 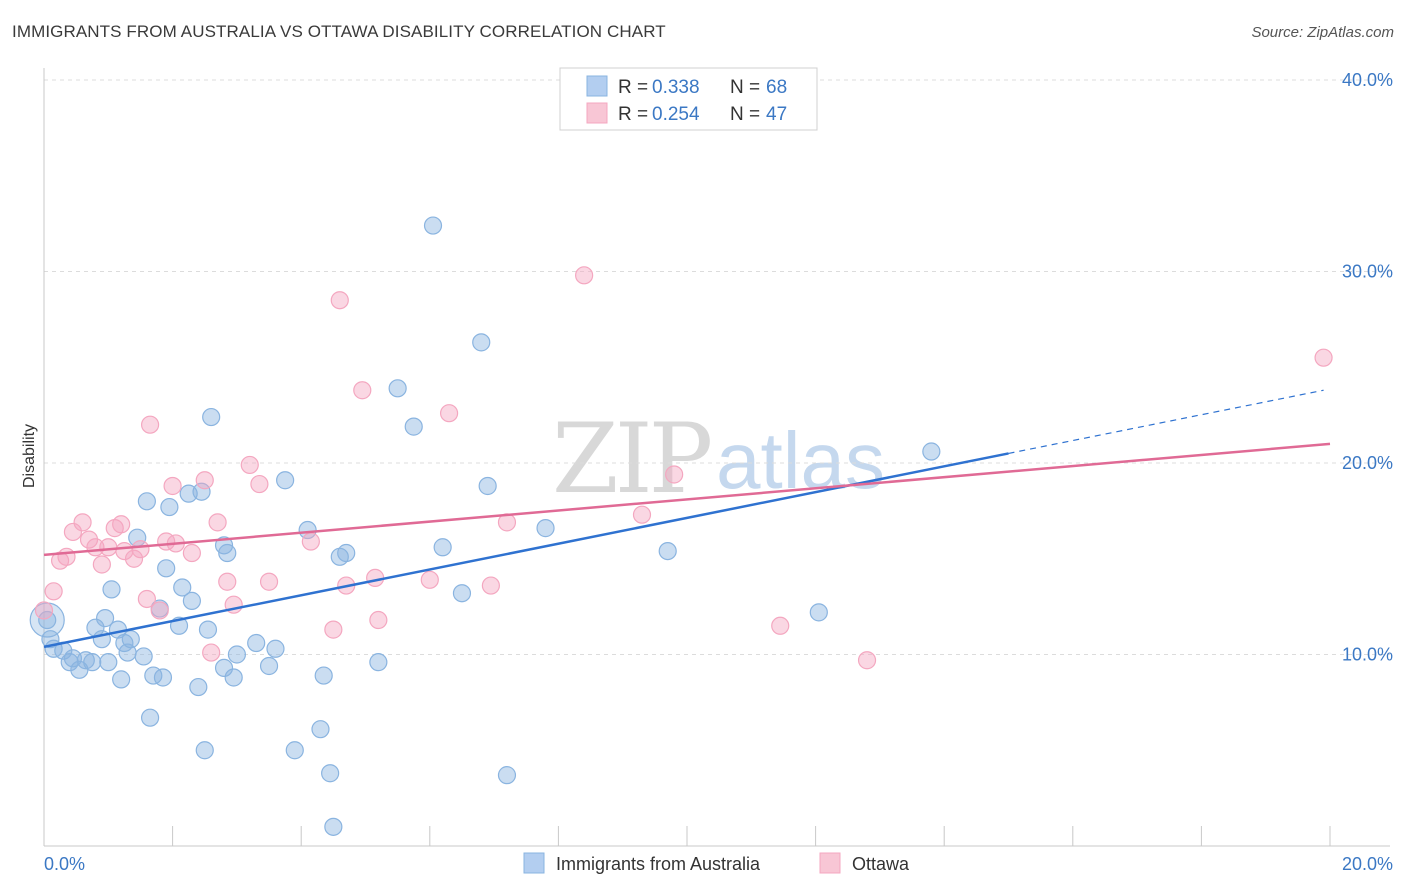 I want to click on stats-legend: R = 0.338 N = 68 R = 0.254 N = 47, so click(x=688, y=99).